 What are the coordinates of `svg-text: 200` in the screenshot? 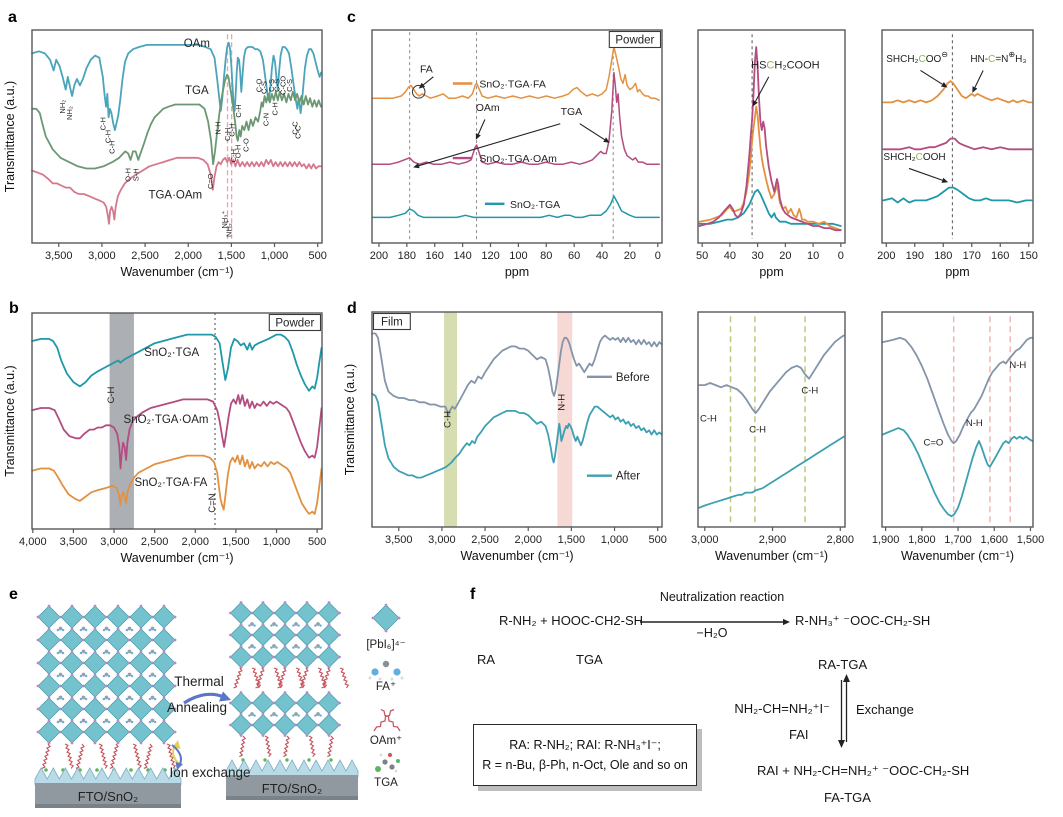 It's located at (379, 256).